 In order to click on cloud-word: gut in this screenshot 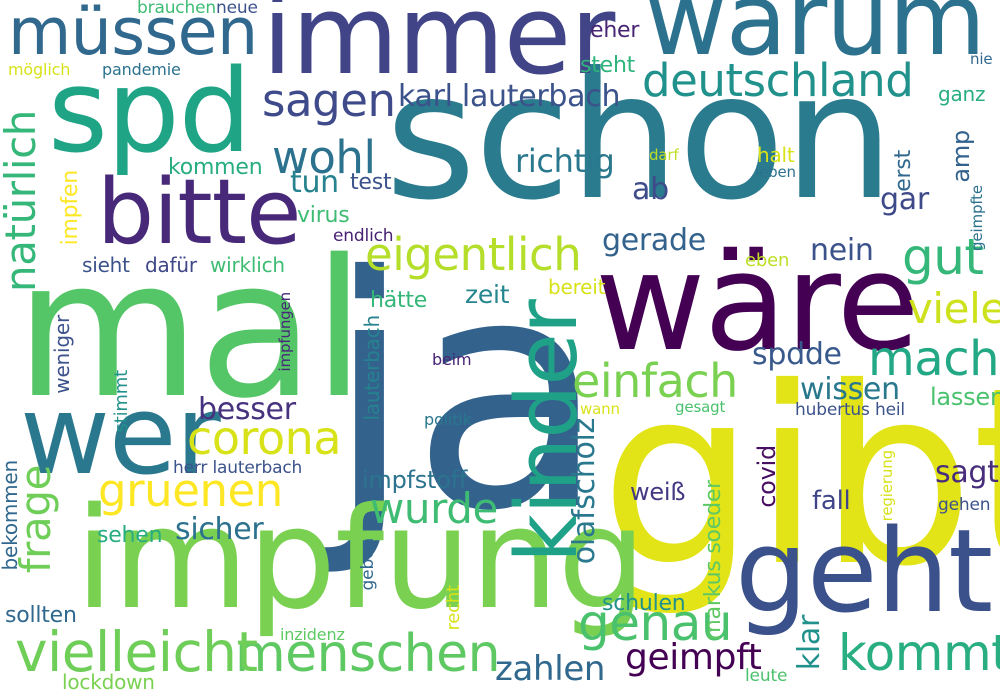, I will do `click(943, 257)`.